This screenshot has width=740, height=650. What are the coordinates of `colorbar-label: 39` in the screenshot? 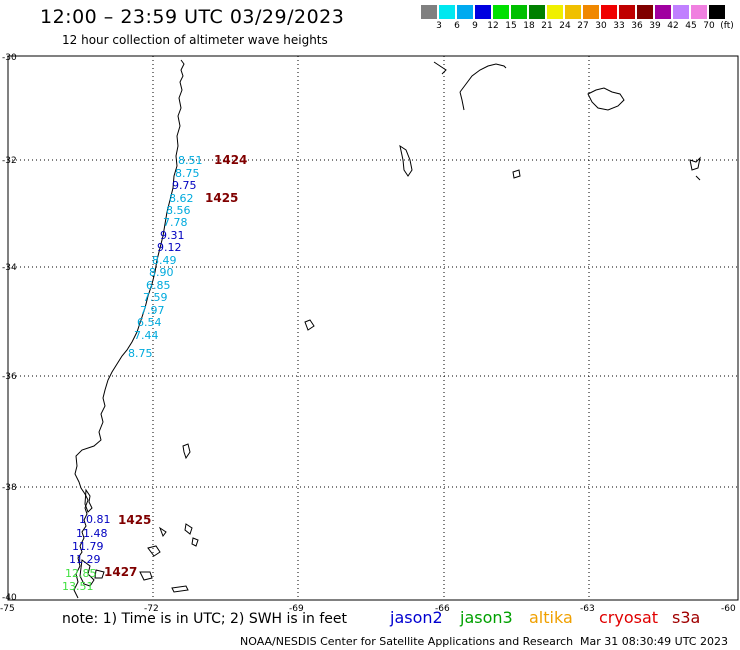 It's located at (655, 26).